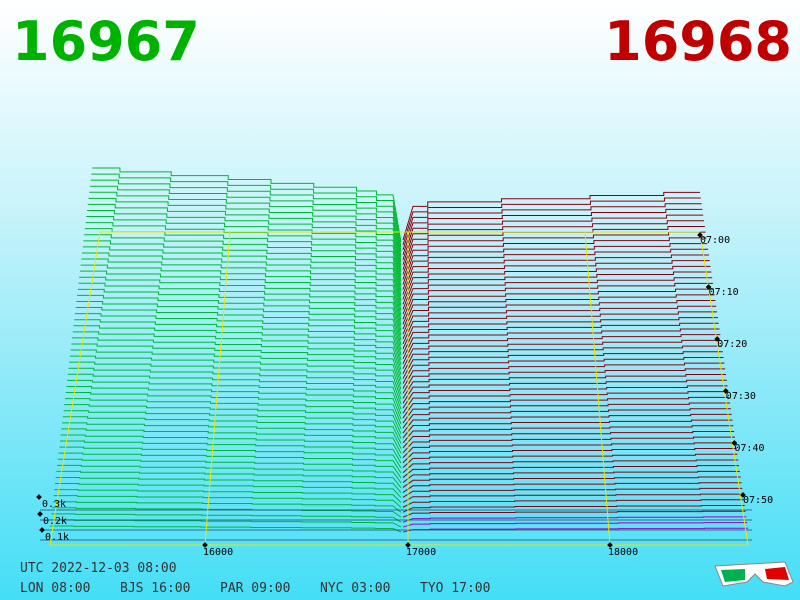 The image size is (800, 600). I want to click on utc-time: UTC 2022-12-03 08:00, so click(98, 568).